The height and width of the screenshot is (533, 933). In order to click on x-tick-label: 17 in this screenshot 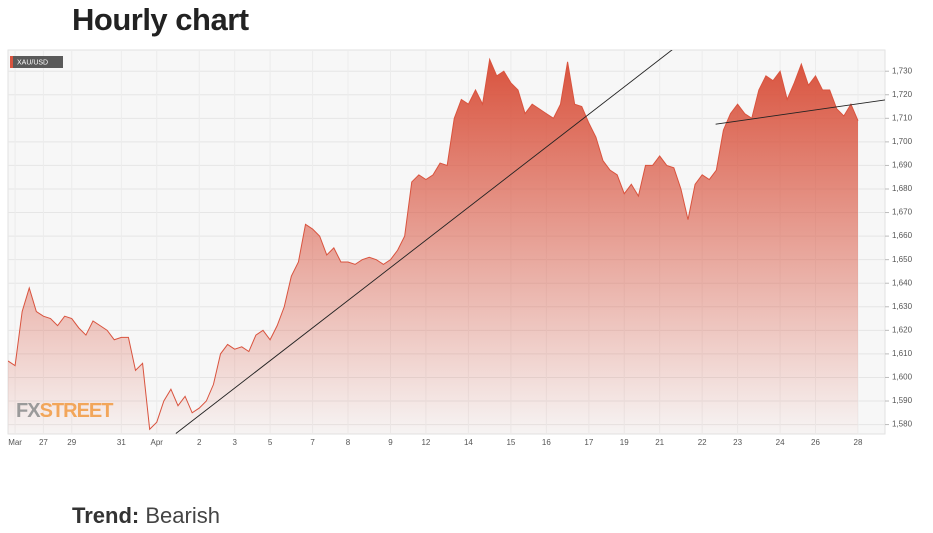, I will do `click(588, 442)`.